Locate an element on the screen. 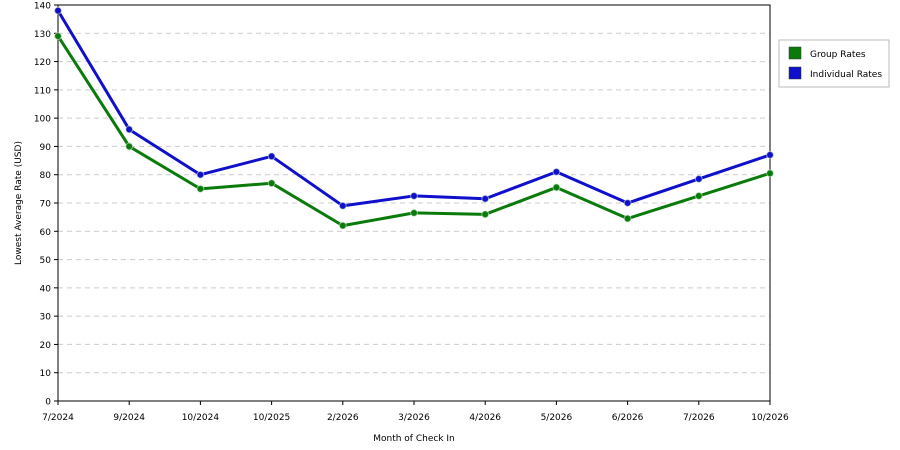  x-tick-label: 5/2026 is located at coordinates (557, 418).